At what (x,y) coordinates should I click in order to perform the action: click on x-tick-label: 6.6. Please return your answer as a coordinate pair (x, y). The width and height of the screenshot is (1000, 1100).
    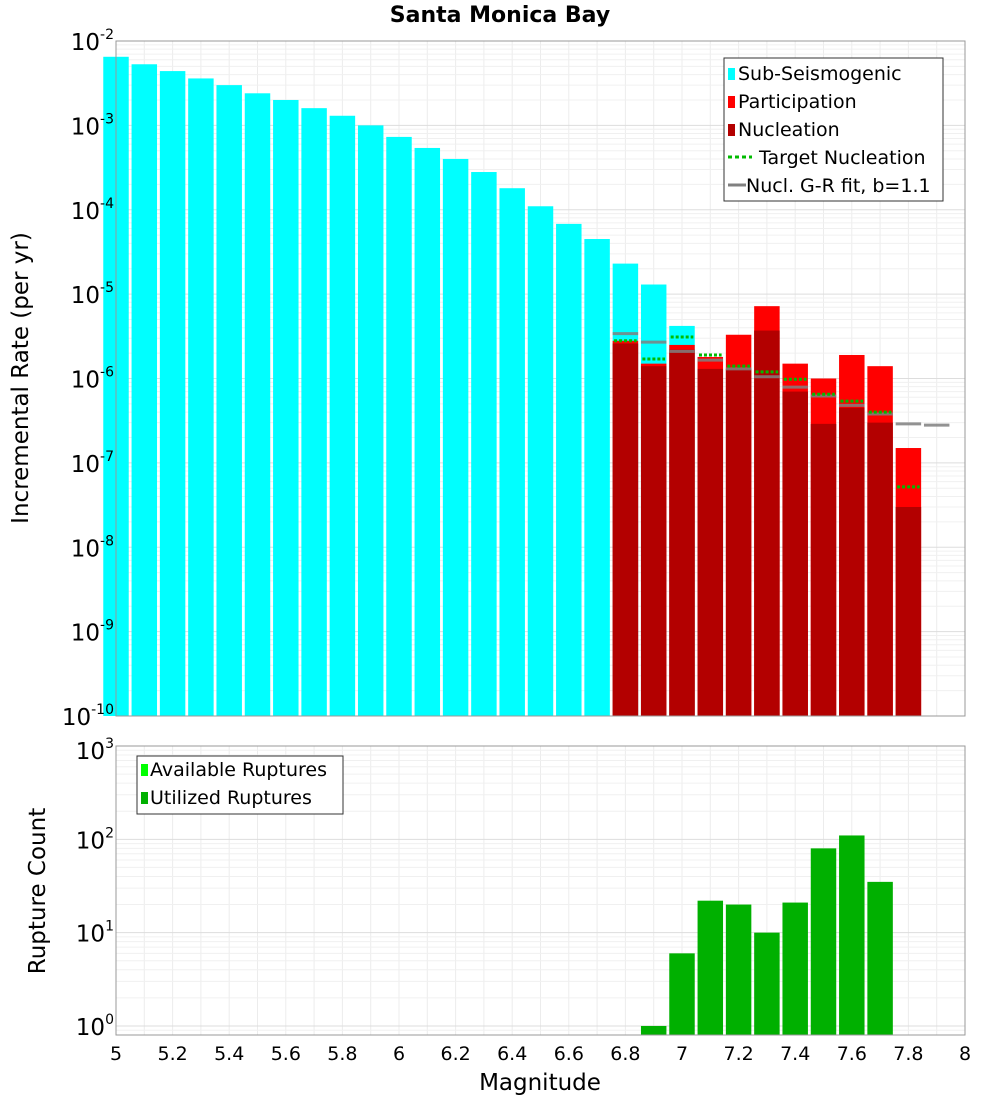
    Looking at the image, I should click on (569, 1054).